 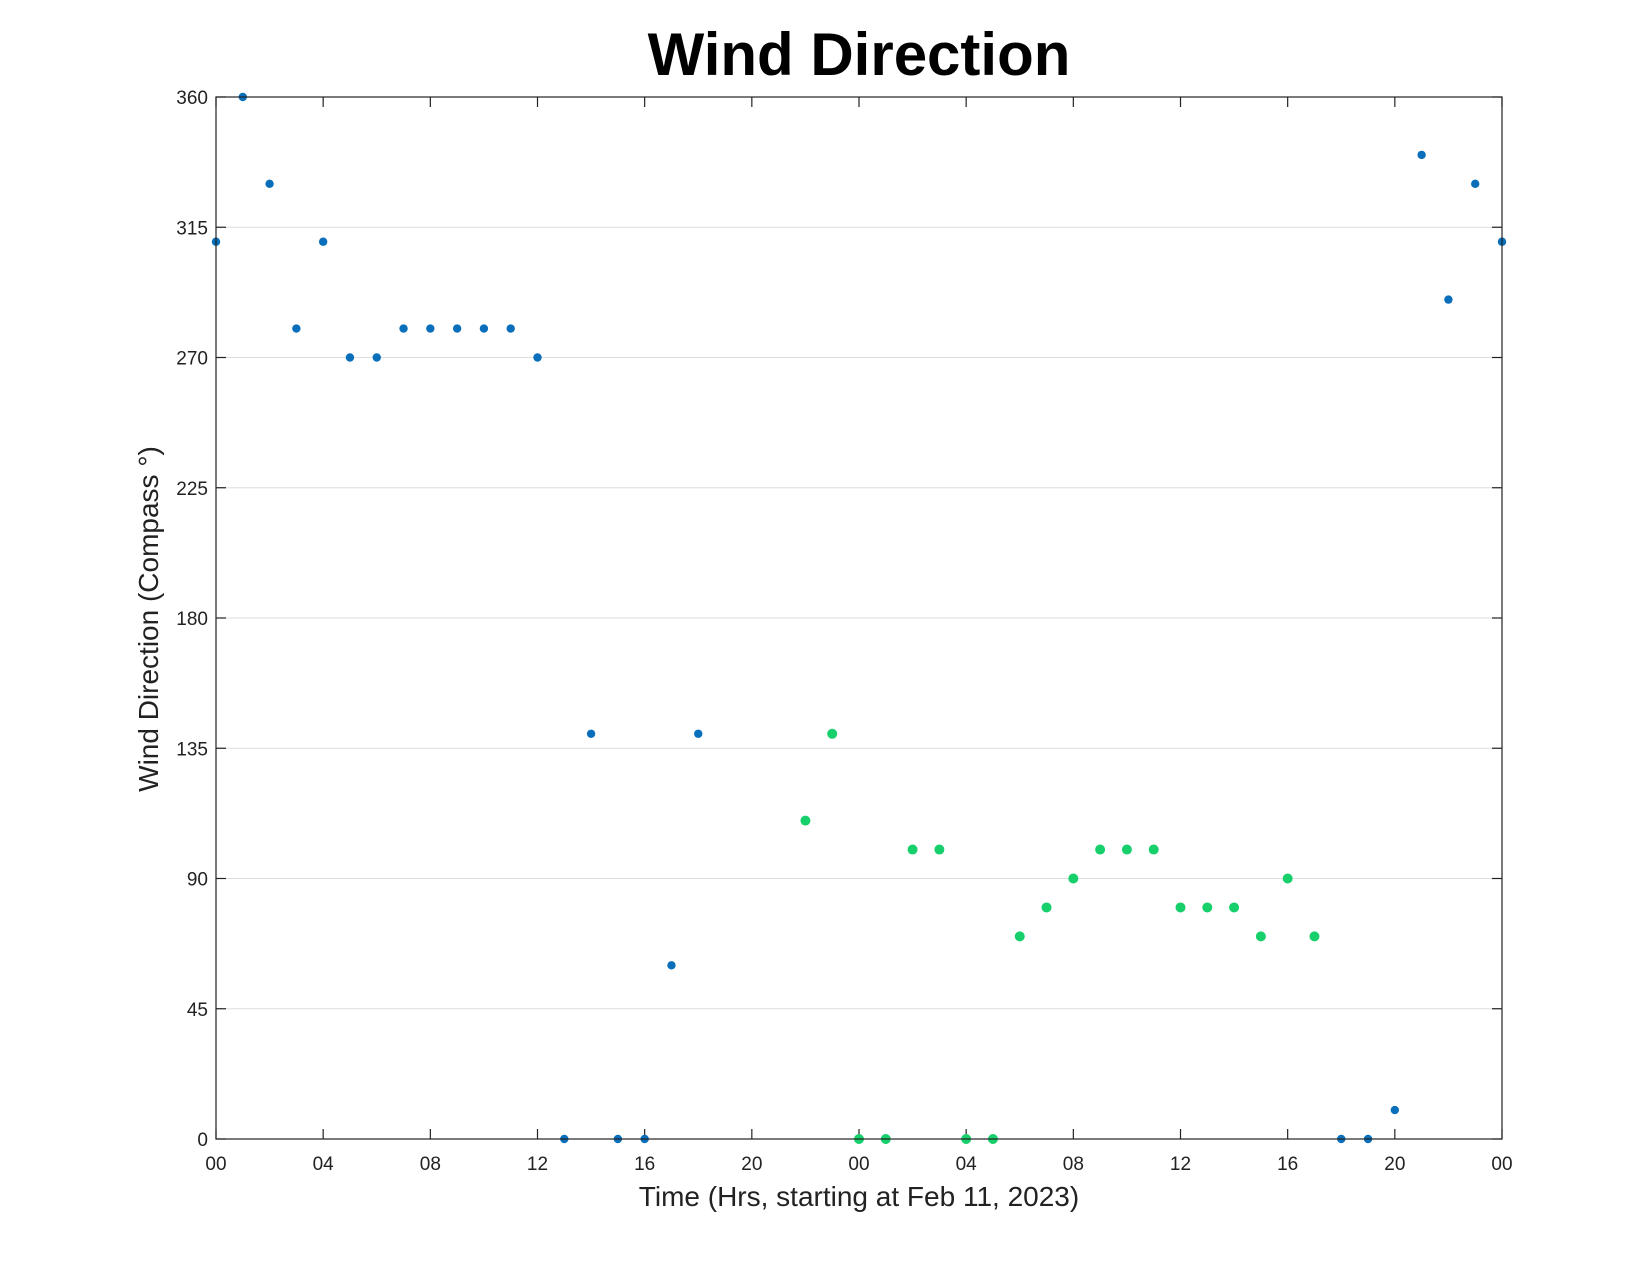 What do you see at coordinates (192, 489) in the screenshot?
I see `y-tick-label: 225` at bounding box center [192, 489].